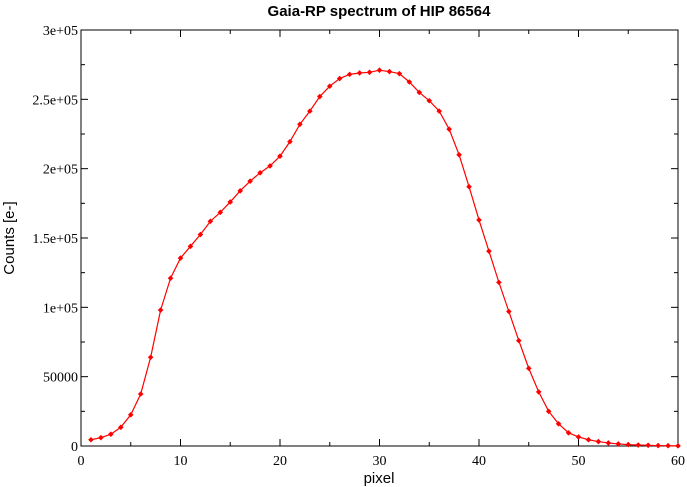 The height and width of the screenshot is (487, 687). What do you see at coordinates (380, 11) in the screenshot?
I see `chart-title: Gaia-RP spectrum of HIP 86564` at bounding box center [380, 11].